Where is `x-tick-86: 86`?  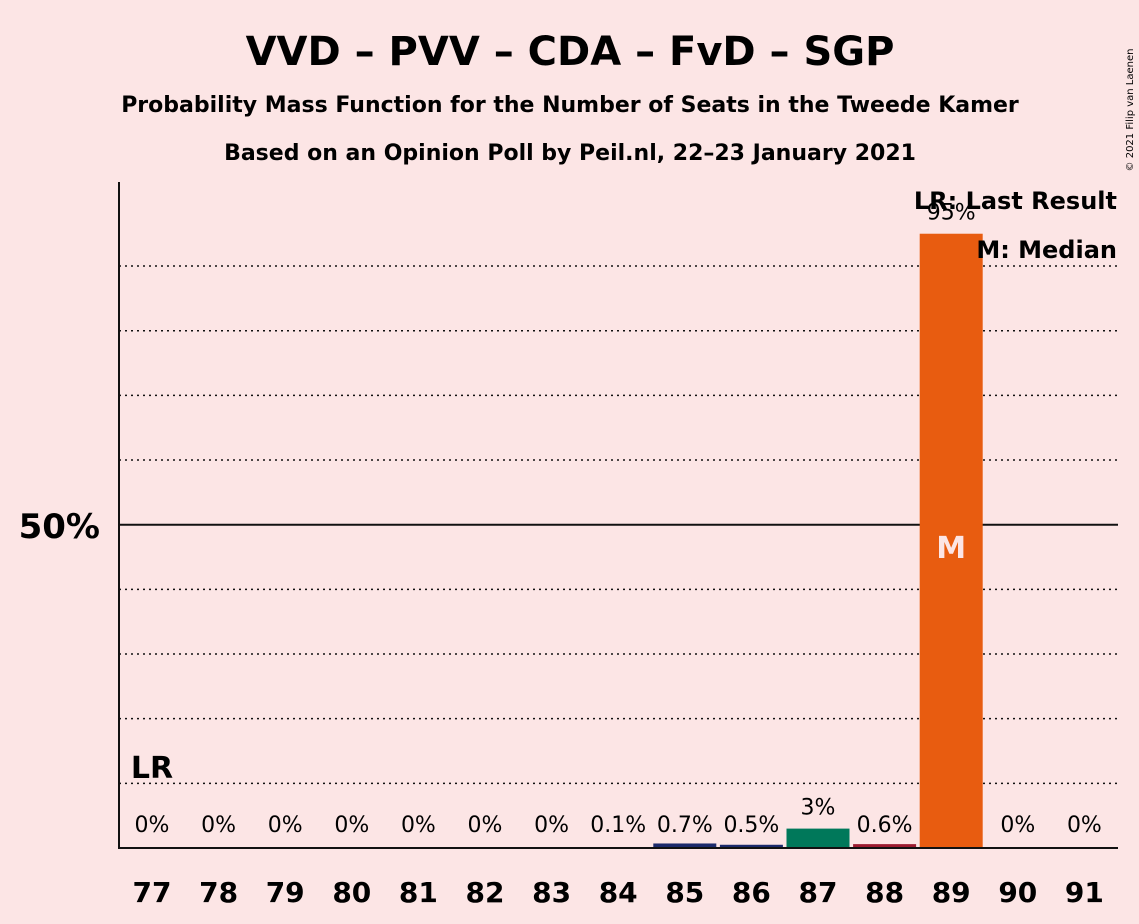
x-tick-86: 86 is located at coordinates (751, 892).